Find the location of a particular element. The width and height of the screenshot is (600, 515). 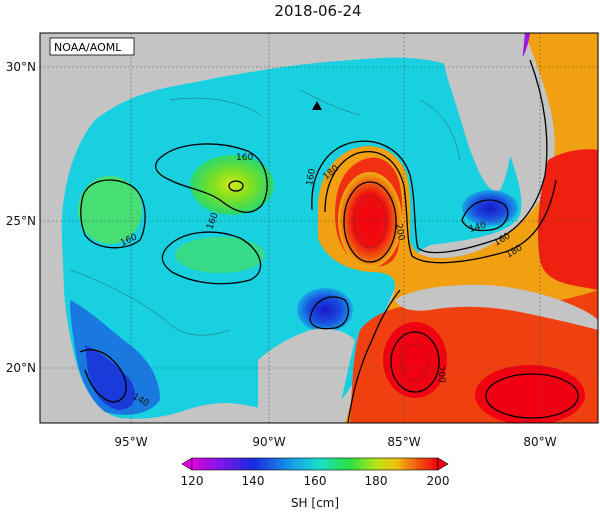

florida-low is located at coordinates (490, 208).